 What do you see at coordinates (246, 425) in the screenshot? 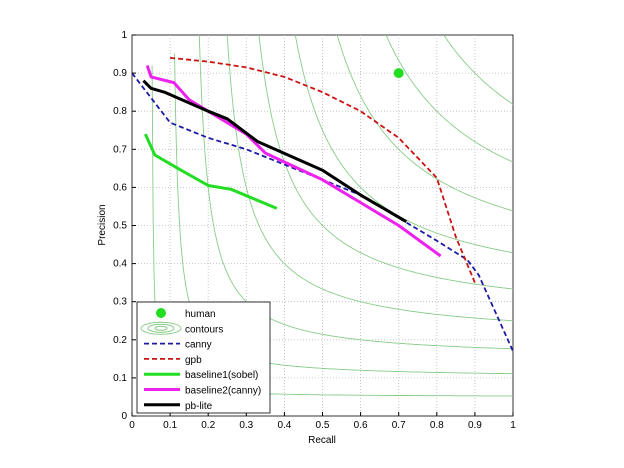
I see `x-tick-label: 0.3` at bounding box center [246, 425].